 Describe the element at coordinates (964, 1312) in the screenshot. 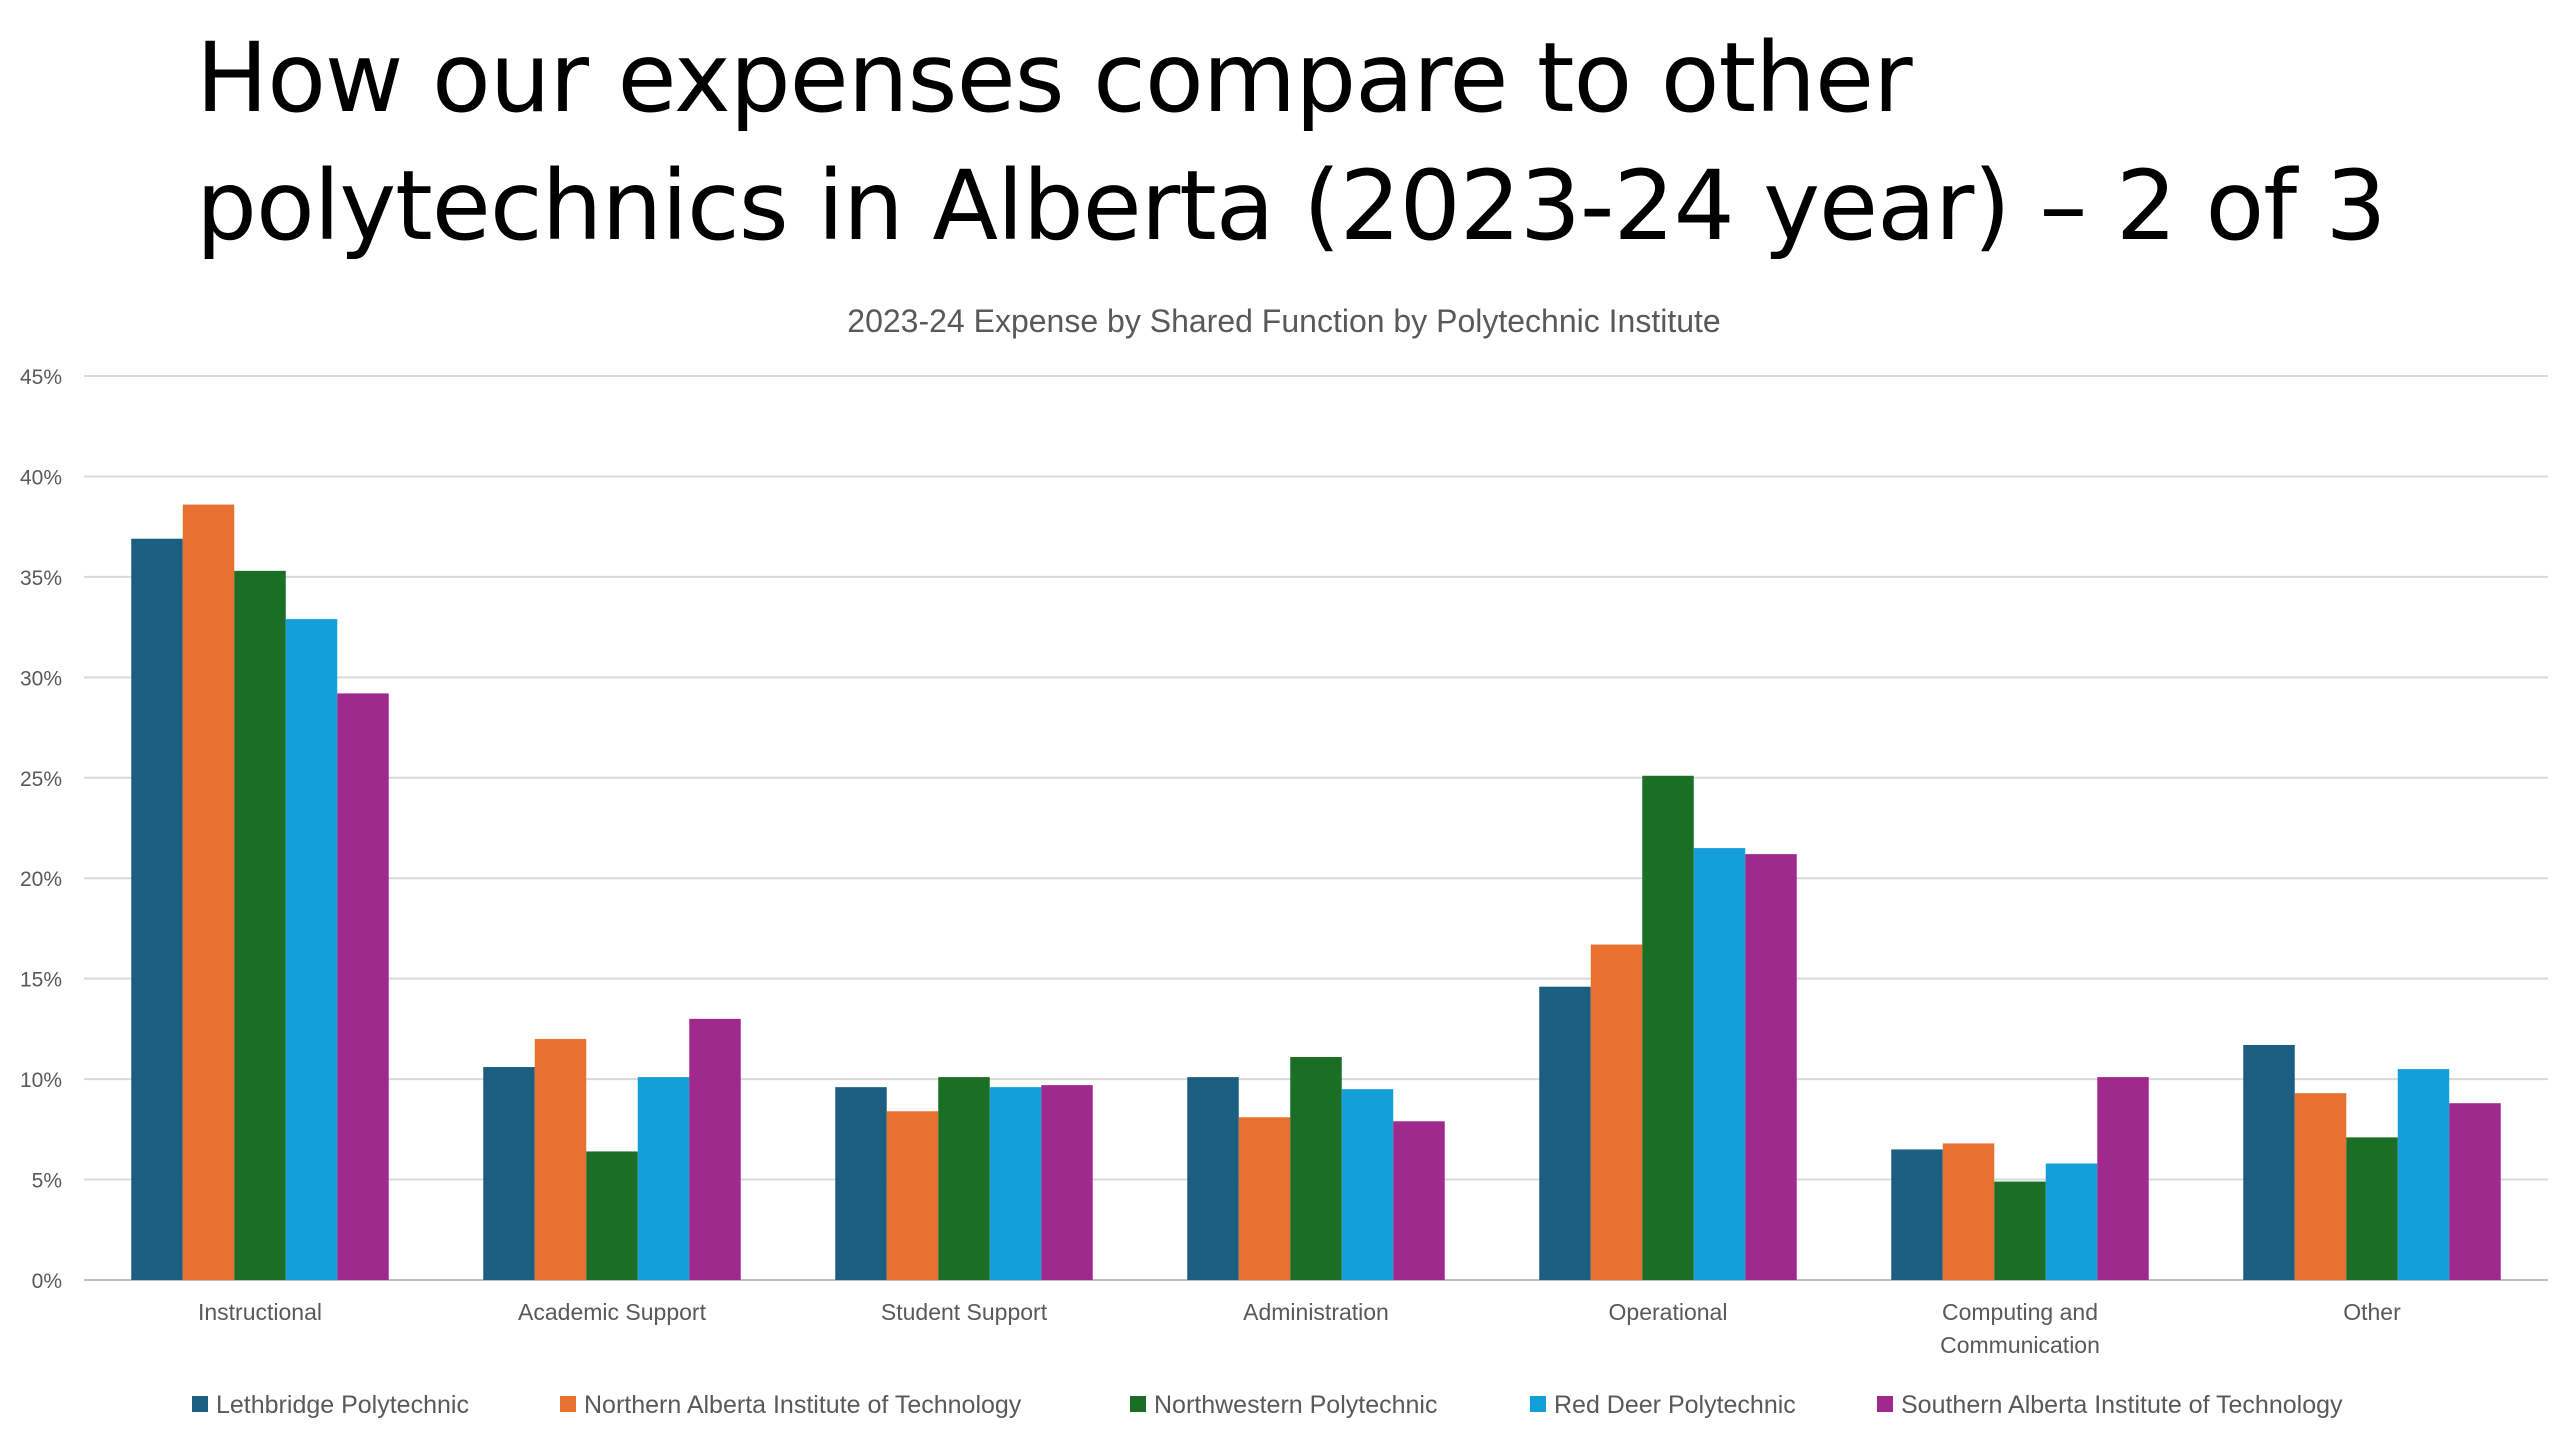

I see `x-tick-label: Student Support` at that location.